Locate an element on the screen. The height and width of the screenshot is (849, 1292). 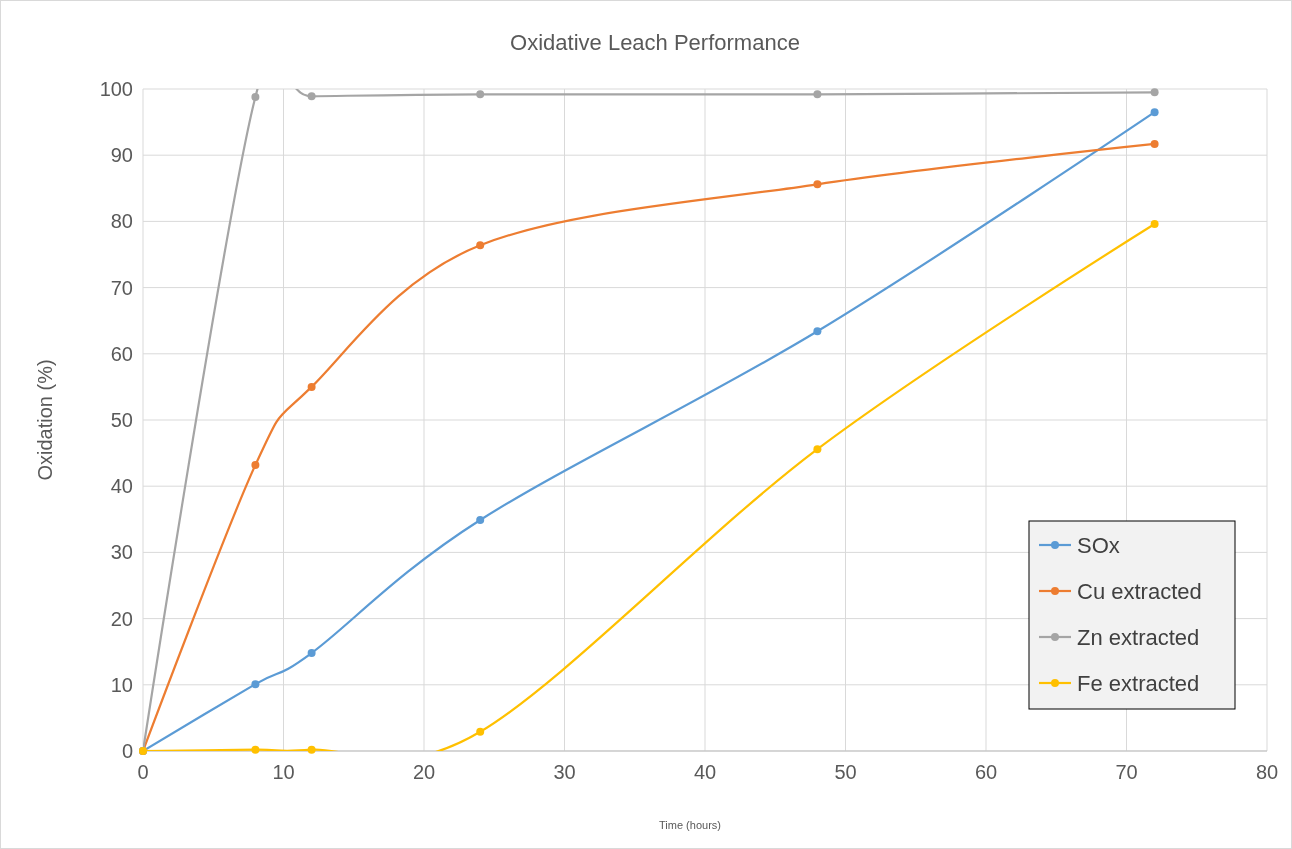
y-tick-label: 10 is located at coordinates (121, 684).